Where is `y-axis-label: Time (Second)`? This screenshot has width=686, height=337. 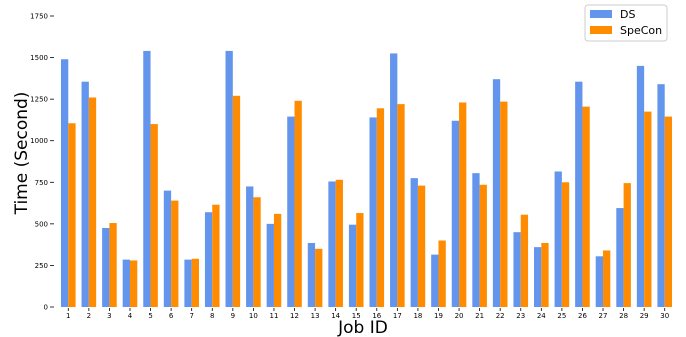 y-axis-label: Time (Second) is located at coordinates (22, 154).